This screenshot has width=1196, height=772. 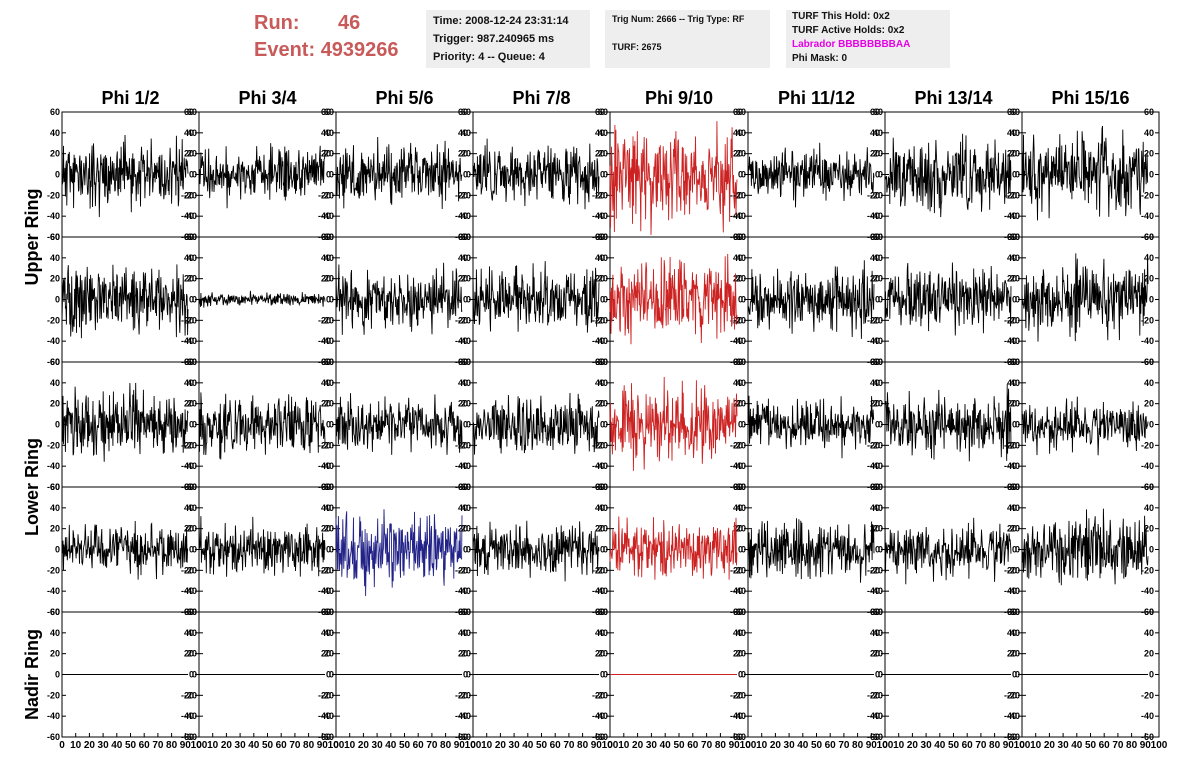 What do you see at coordinates (404, 98) in the screenshot?
I see `column-header: Phi 5/6` at bounding box center [404, 98].